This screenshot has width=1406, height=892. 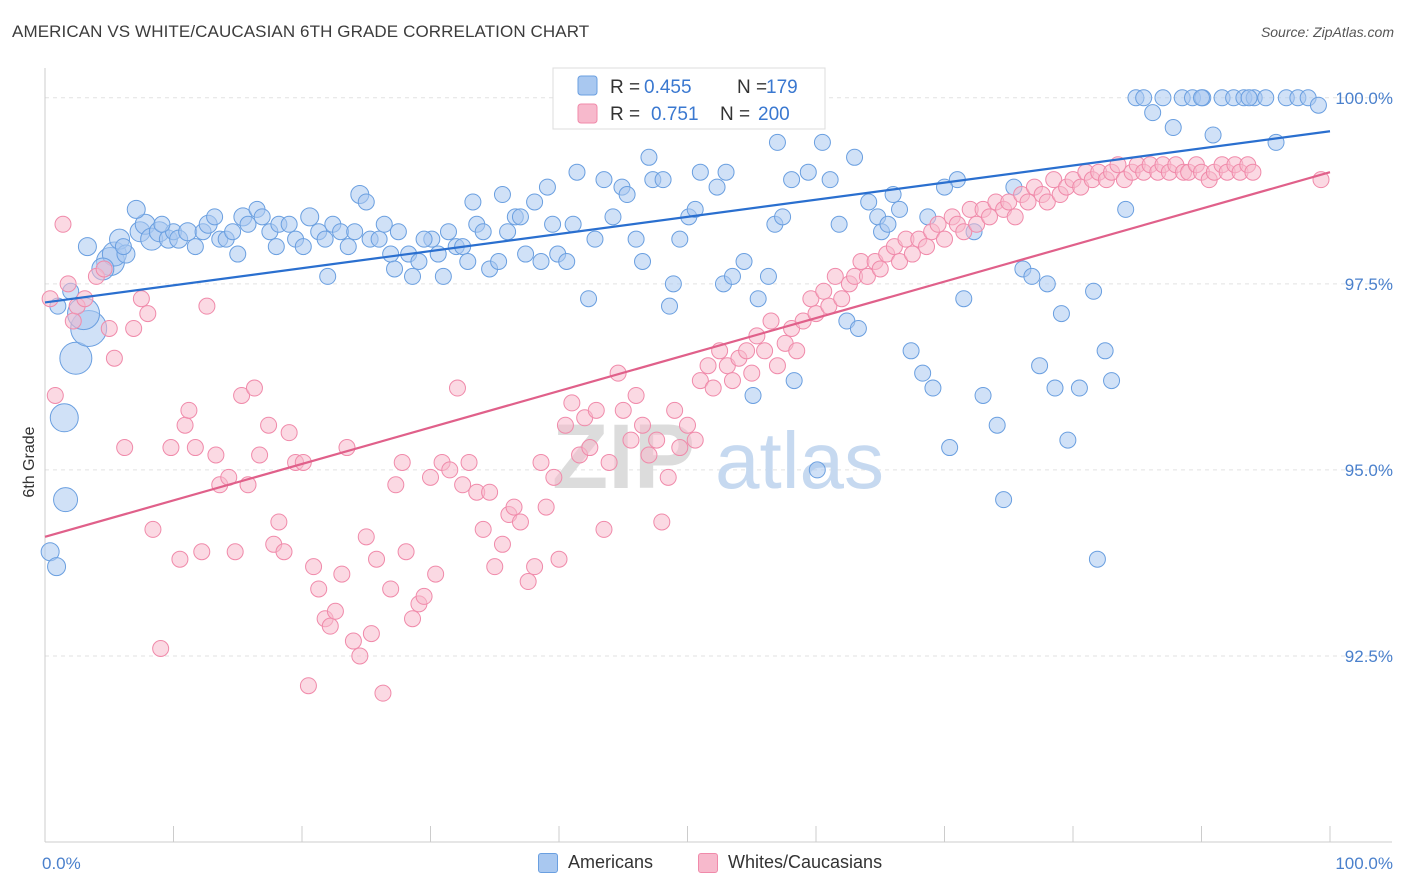 I want to click on legend-item-americans: Americans, so click(x=595, y=862).